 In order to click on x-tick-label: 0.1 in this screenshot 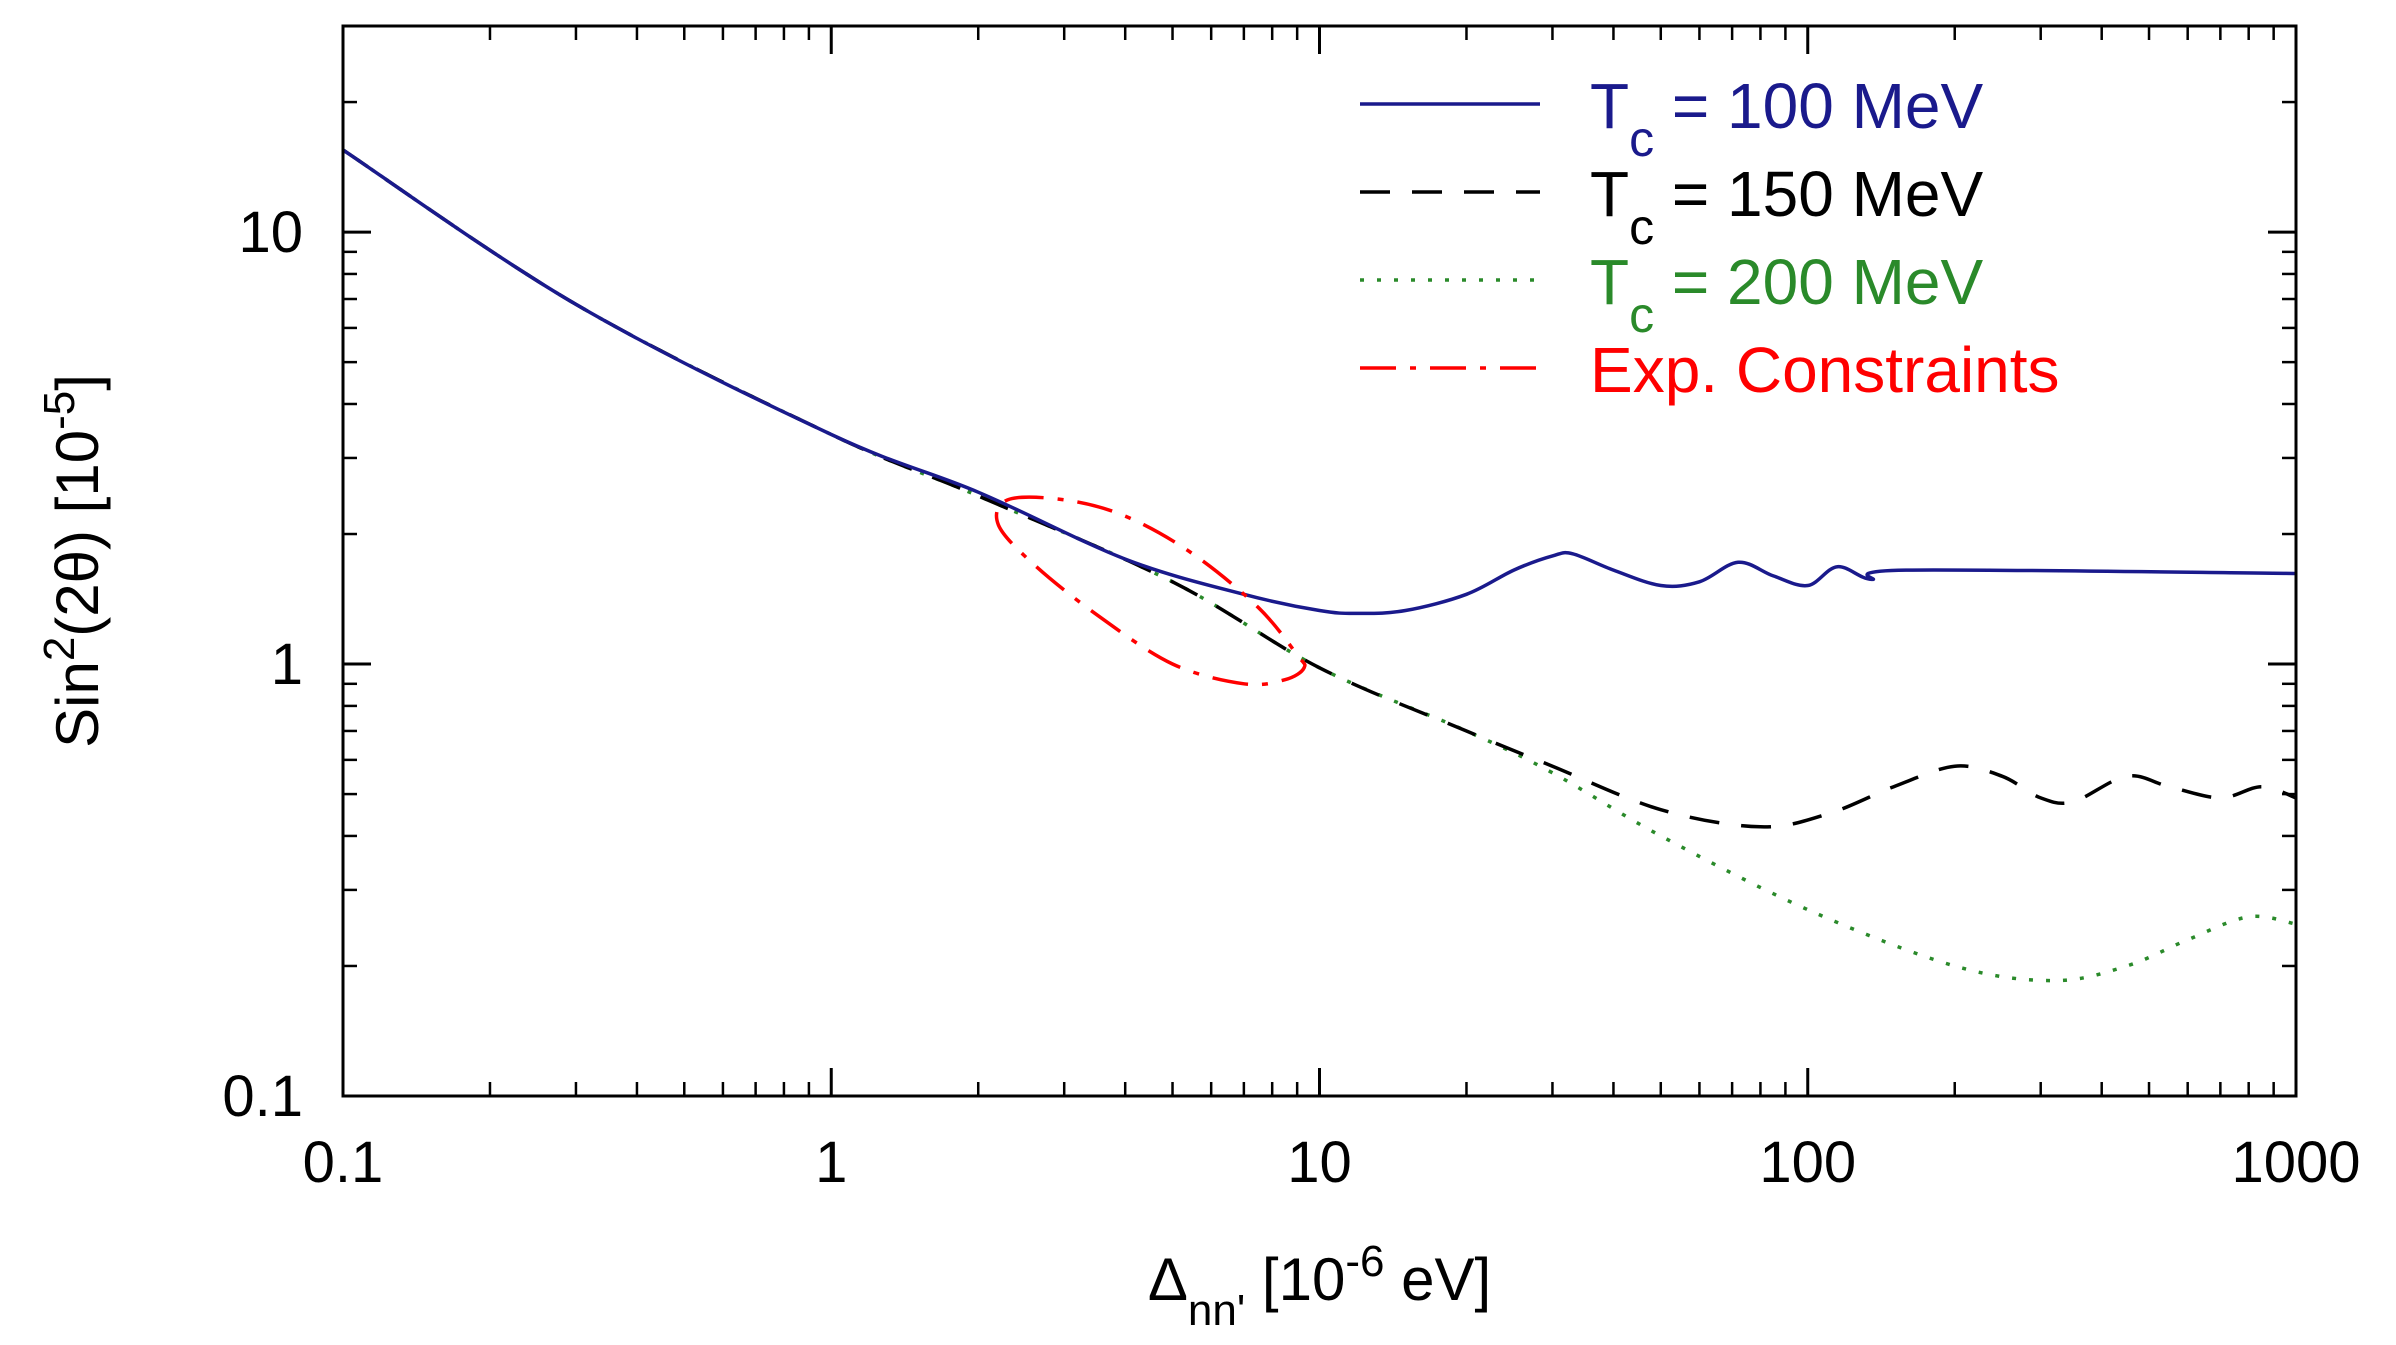, I will do `click(343, 1162)`.